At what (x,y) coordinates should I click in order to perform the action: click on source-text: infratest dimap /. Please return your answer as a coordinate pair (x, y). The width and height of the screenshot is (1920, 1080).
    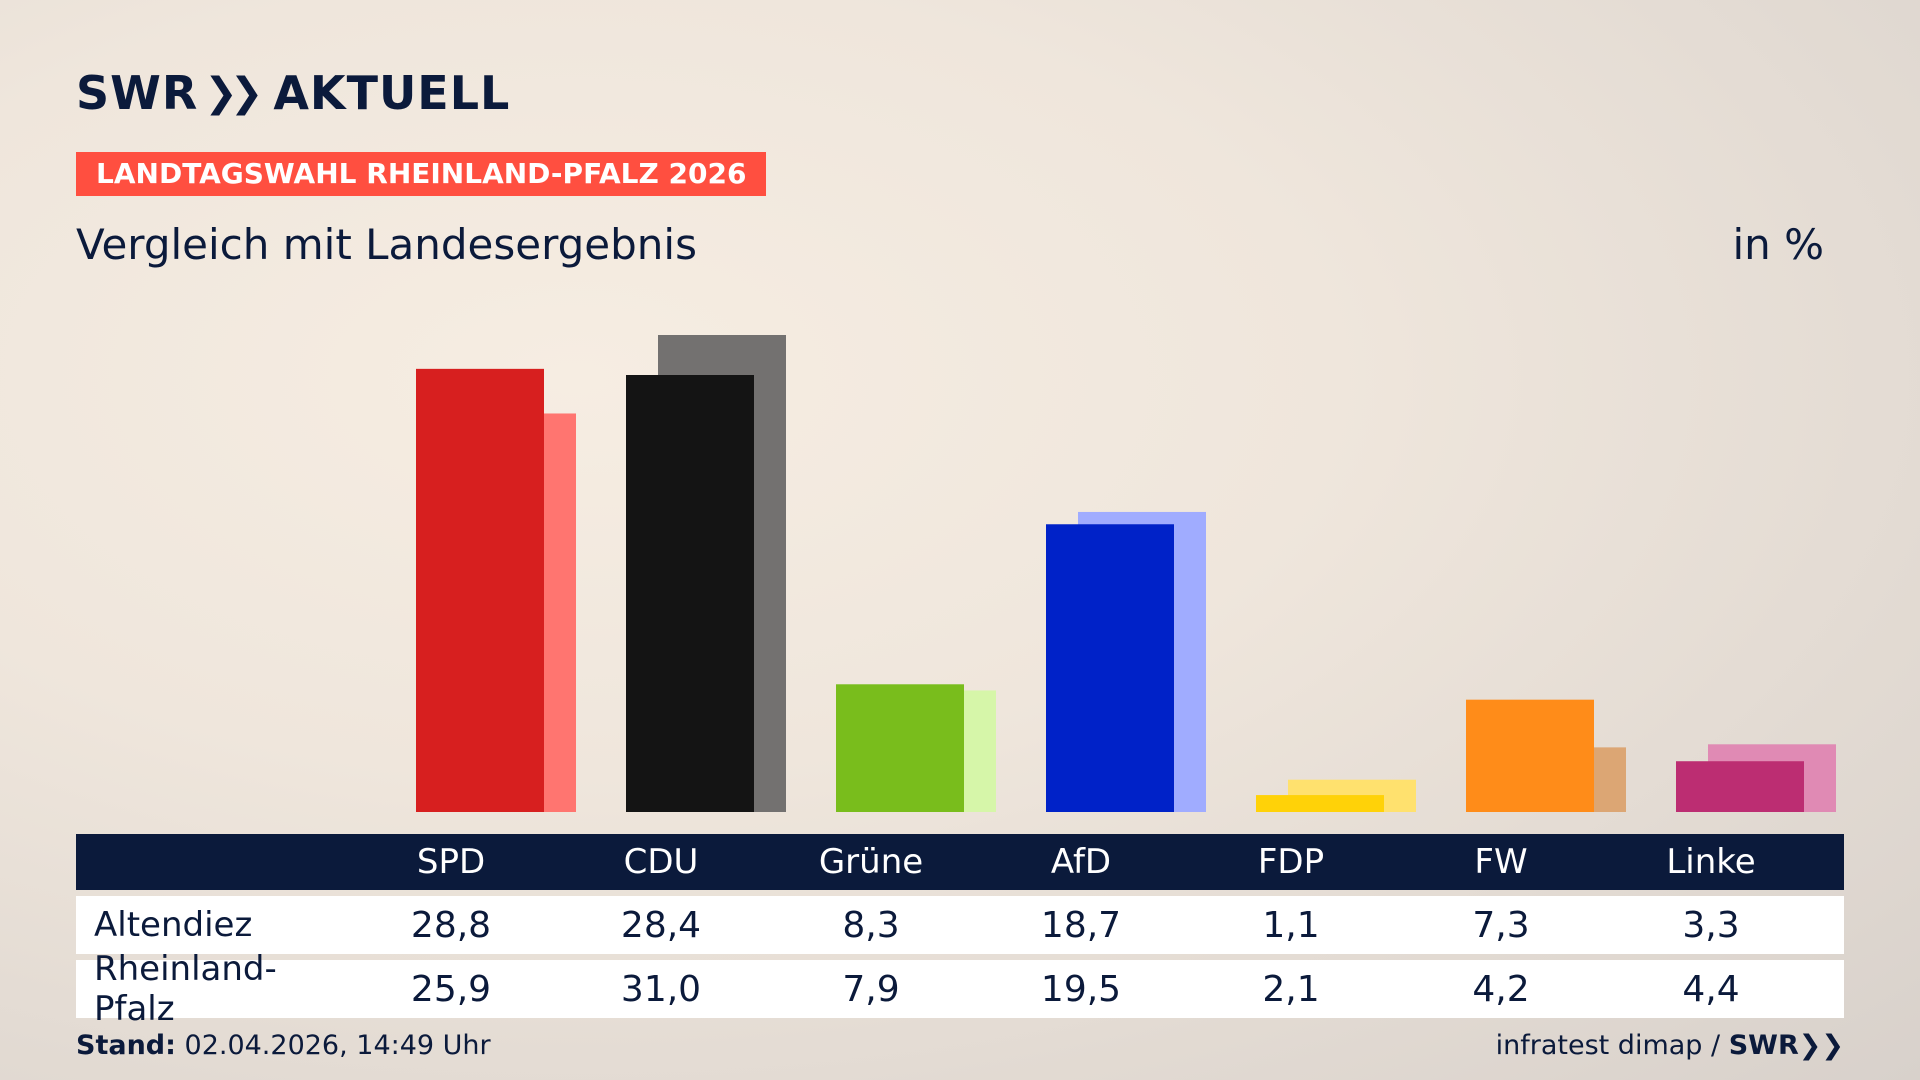
    Looking at the image, I should click on (1608, 1045).